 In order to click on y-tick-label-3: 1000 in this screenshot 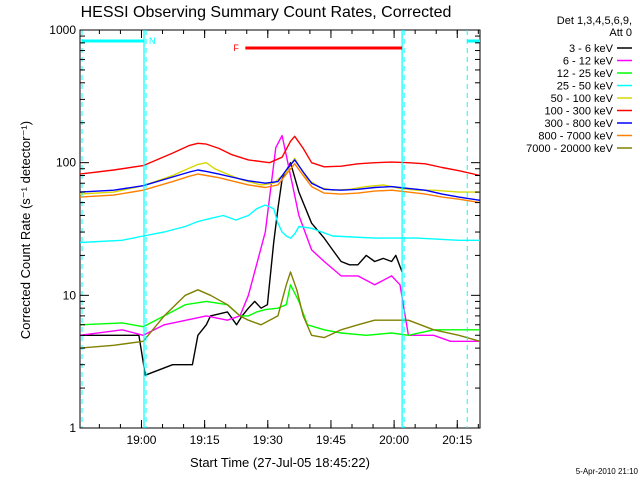, I will do `click(62, 30)`.